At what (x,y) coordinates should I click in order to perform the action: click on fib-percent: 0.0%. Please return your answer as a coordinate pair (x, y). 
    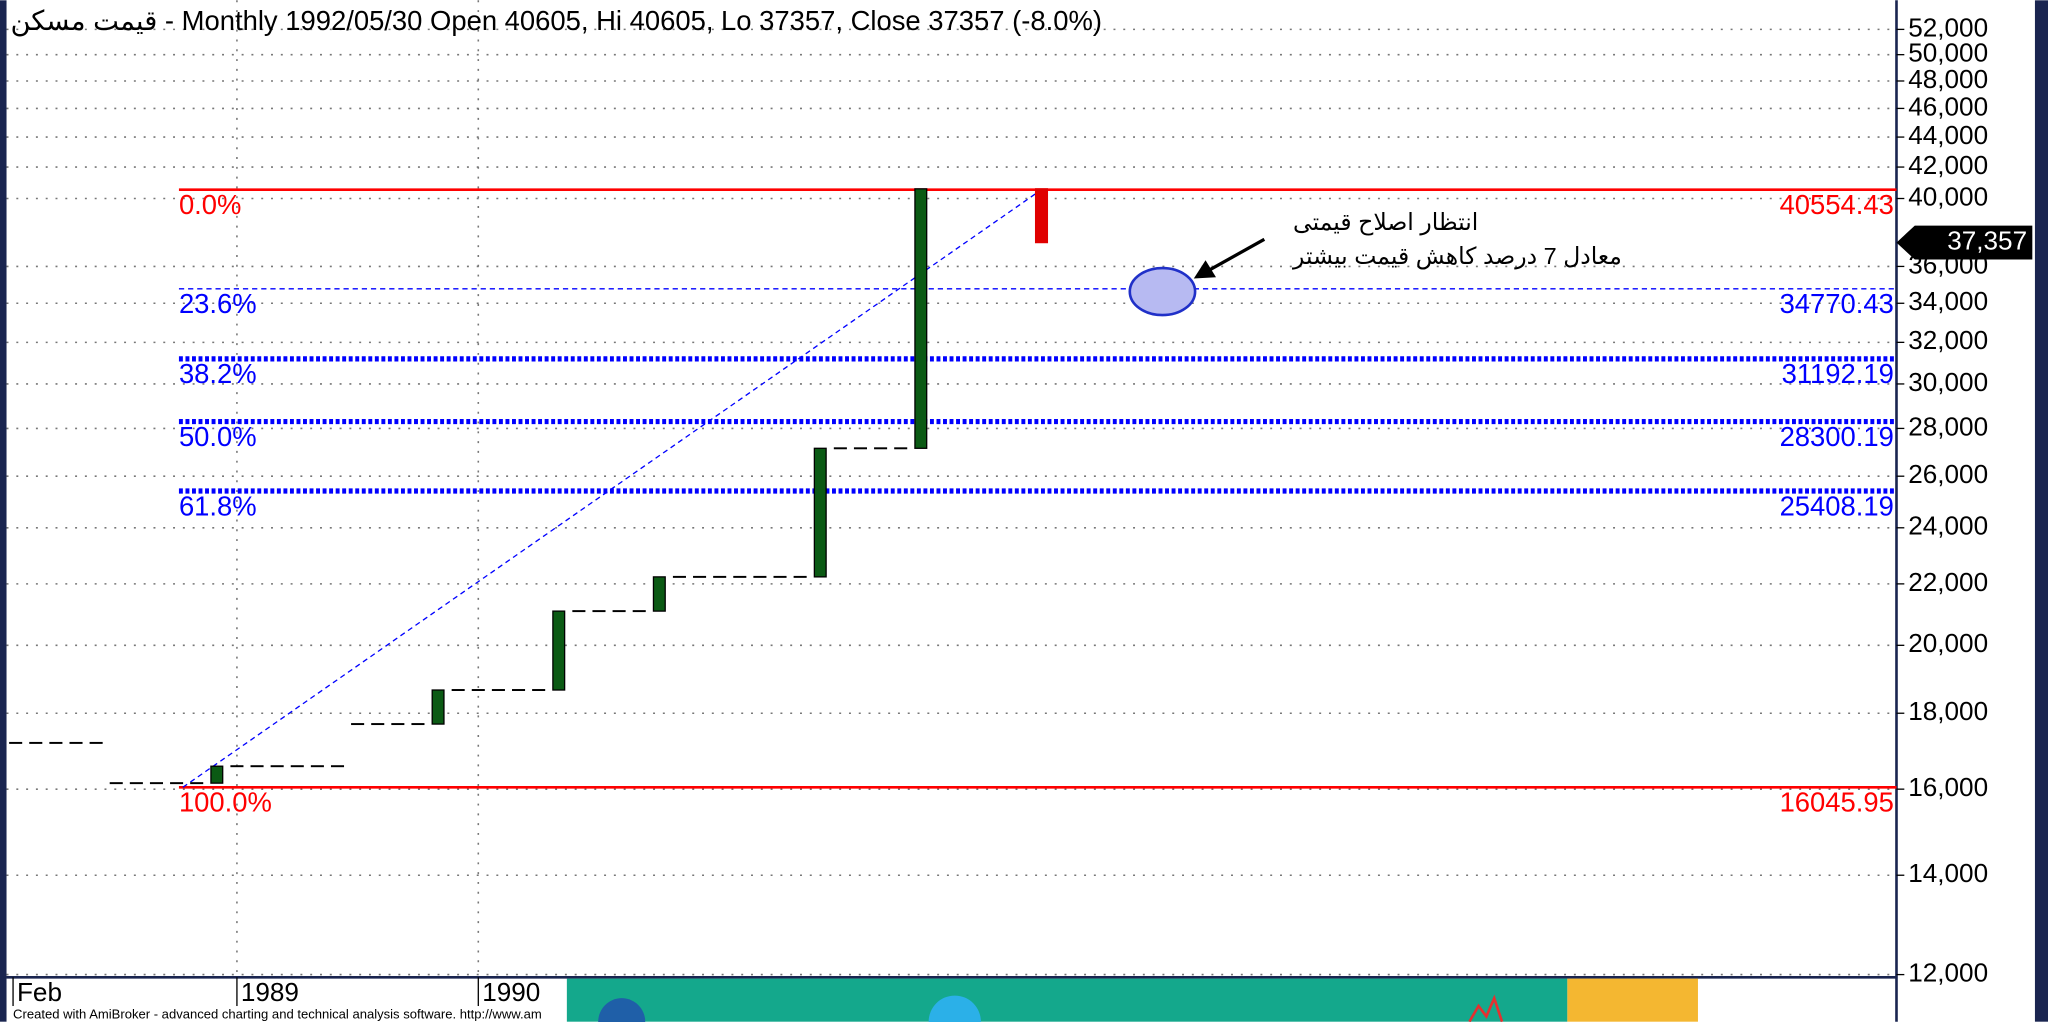
    Looking at the image, I should click on (210, 204).